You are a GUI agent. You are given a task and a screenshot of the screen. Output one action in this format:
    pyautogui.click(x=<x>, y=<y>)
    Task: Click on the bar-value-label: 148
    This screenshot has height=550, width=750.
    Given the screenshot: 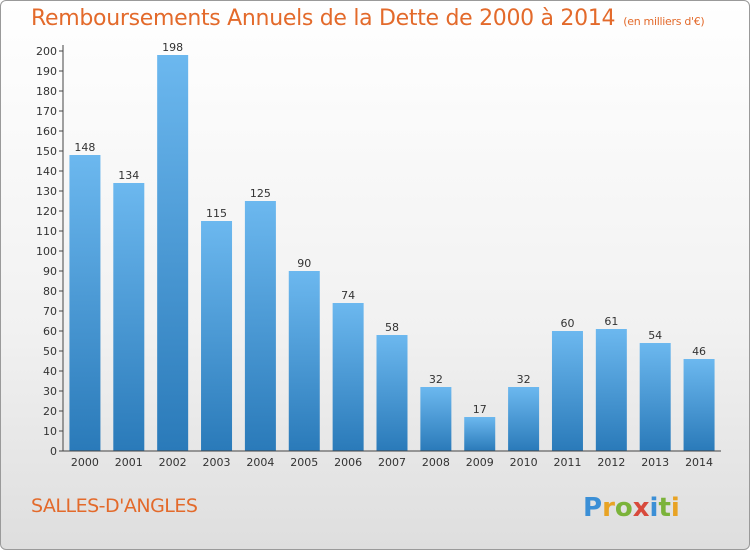 What is the action you would take?
    pyautogui.click(x=84, y=147)
    